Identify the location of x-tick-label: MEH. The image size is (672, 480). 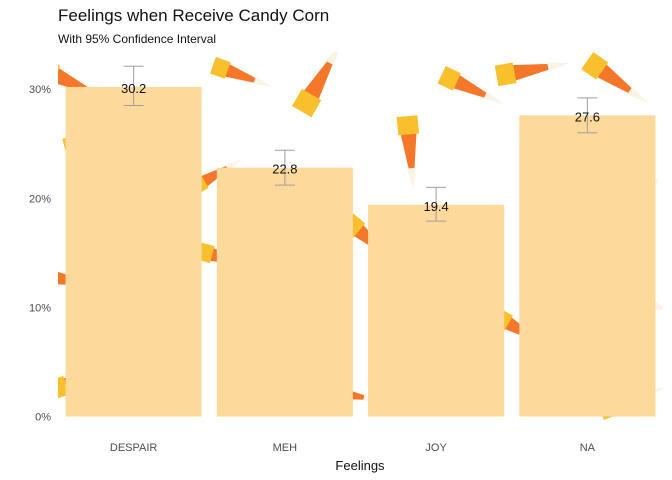
(285, 448).